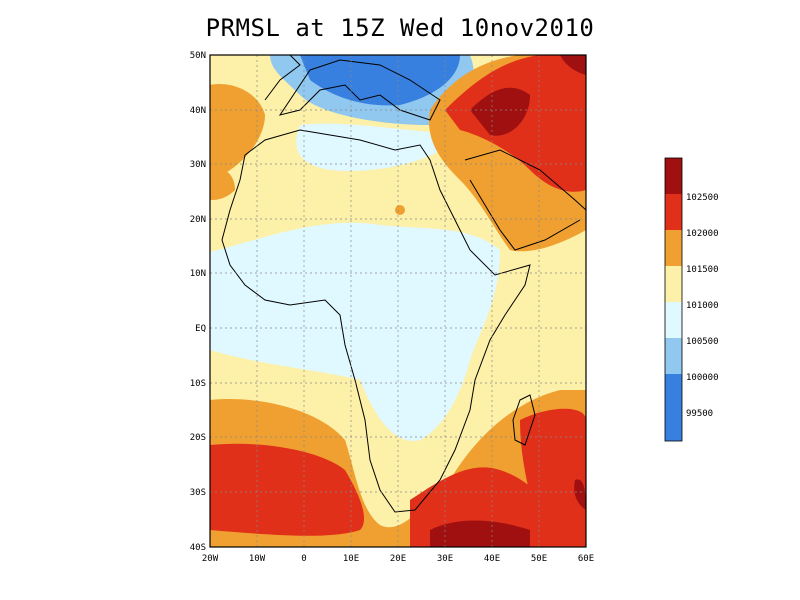 This screenshot has width=800, height=600. What do you see at coordinates (198, 111) in the screenshot?
I see `y-tick: 40N` at bounding box center [198, 111].